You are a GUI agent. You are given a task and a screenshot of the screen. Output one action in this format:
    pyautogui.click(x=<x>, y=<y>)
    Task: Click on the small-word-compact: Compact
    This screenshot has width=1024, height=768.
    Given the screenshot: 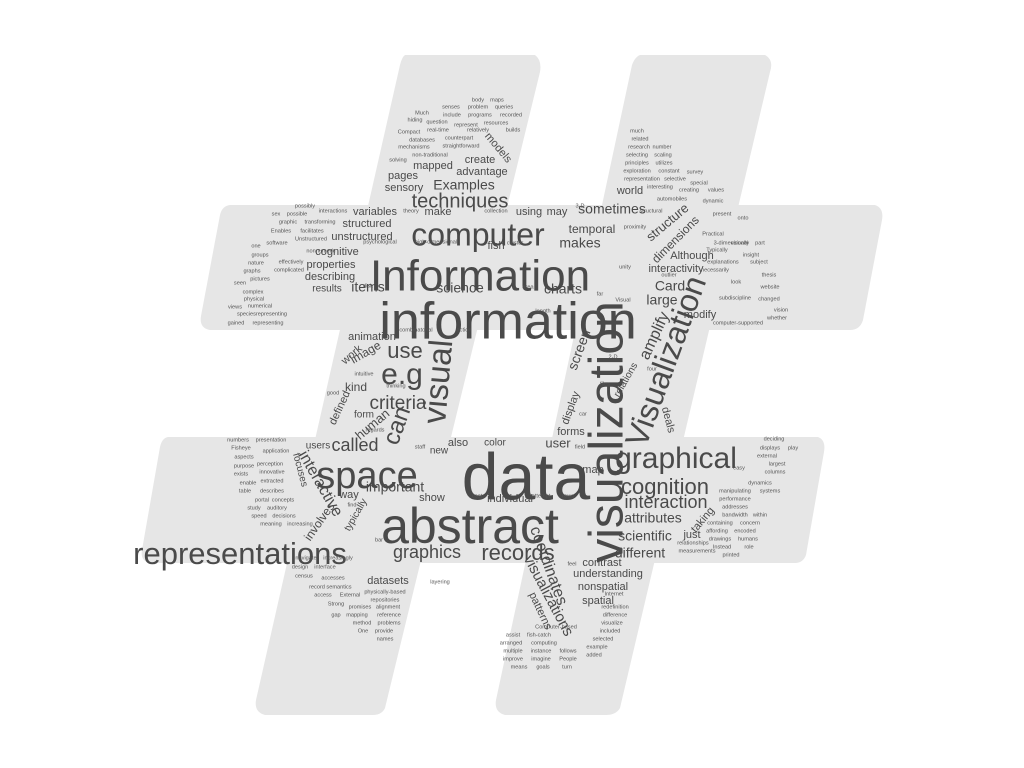 What is the action you would take?
    pyautogui.click(x=409, y=132)
    